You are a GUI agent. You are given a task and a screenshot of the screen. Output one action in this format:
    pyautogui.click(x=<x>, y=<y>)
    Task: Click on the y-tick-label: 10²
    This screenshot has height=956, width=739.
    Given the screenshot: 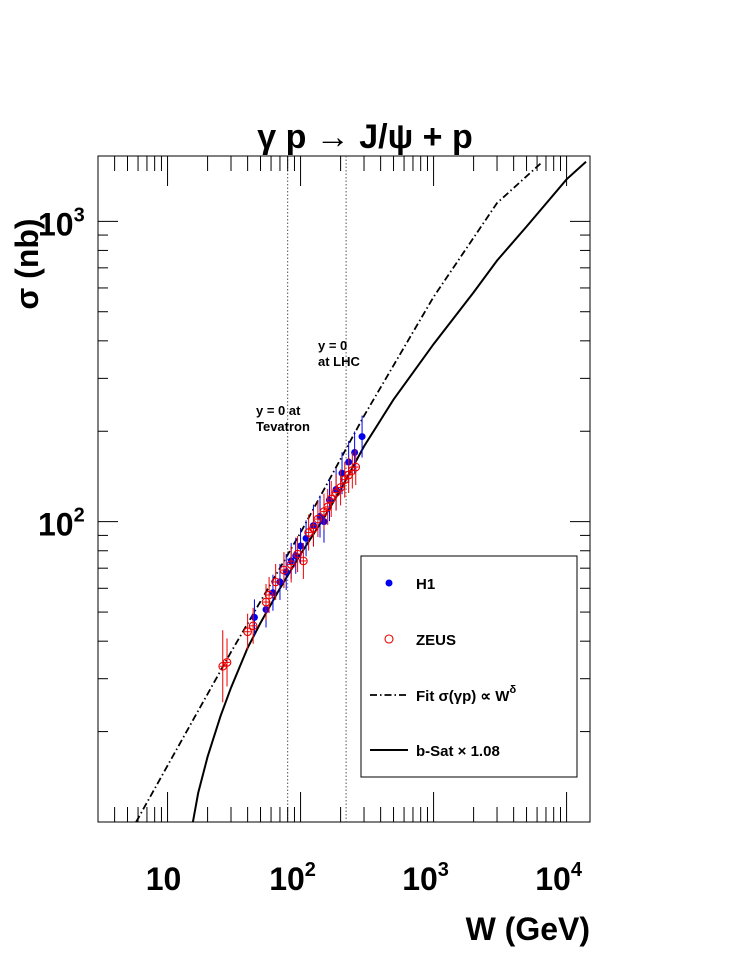 What is the action you would take?
    pyautogui.click(x=61, y=524)
    